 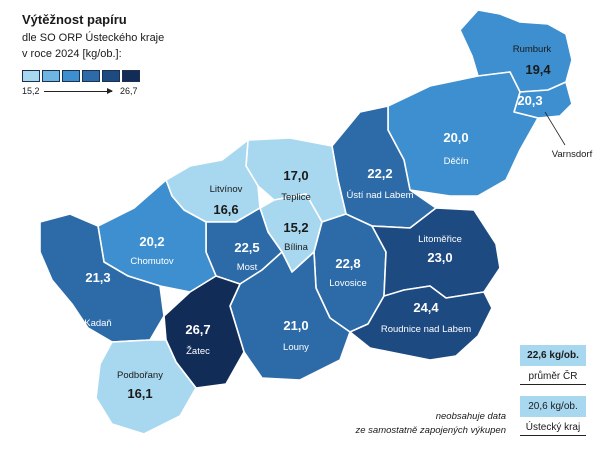 What do you see at coordinates (426, 307) in the screenshot?
I see `region-value-roudnice: 24,4` at bounding box center [426, 307].